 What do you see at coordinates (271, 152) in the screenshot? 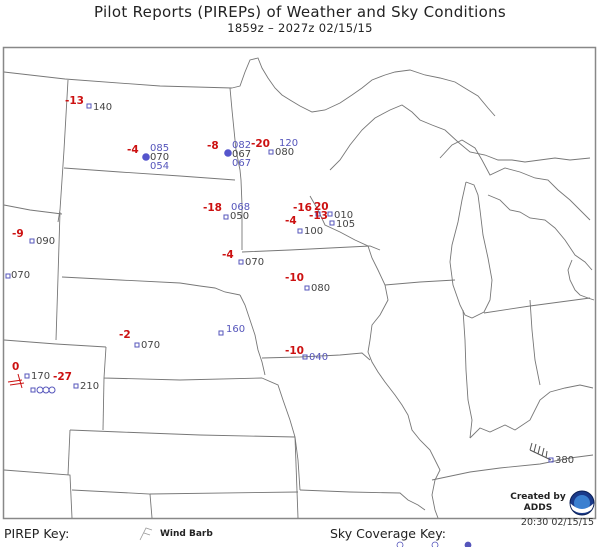
I see `marker-r4` at bounding box center [271, 152].